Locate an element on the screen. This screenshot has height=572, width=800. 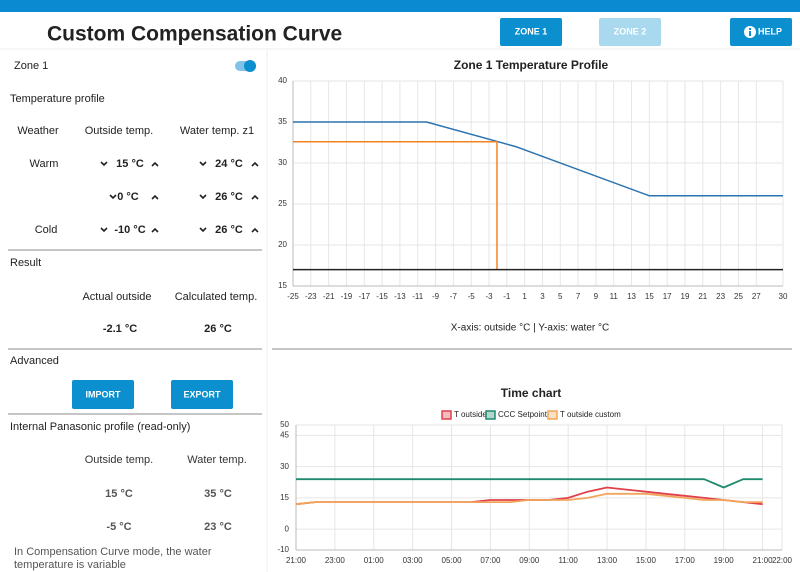
x-tick-label: 11:00 is located at coordinates (568, 560).